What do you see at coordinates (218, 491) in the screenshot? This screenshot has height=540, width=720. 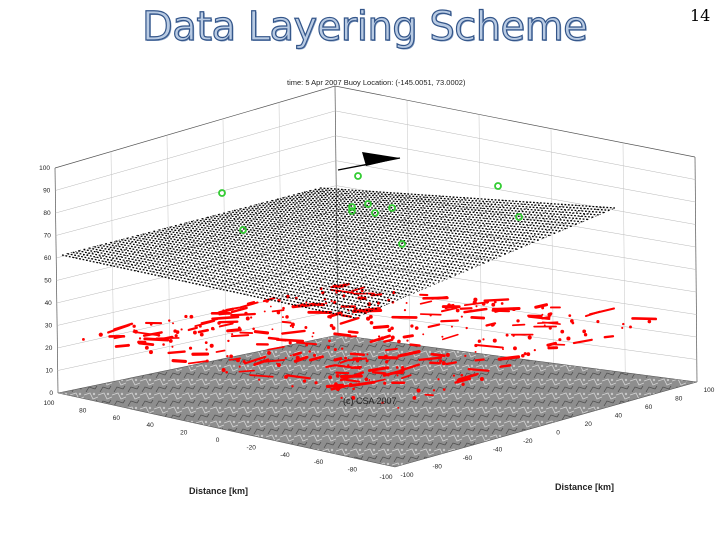 I see `x-axis-label: Distance [km]` at bounding box center [218, 491].